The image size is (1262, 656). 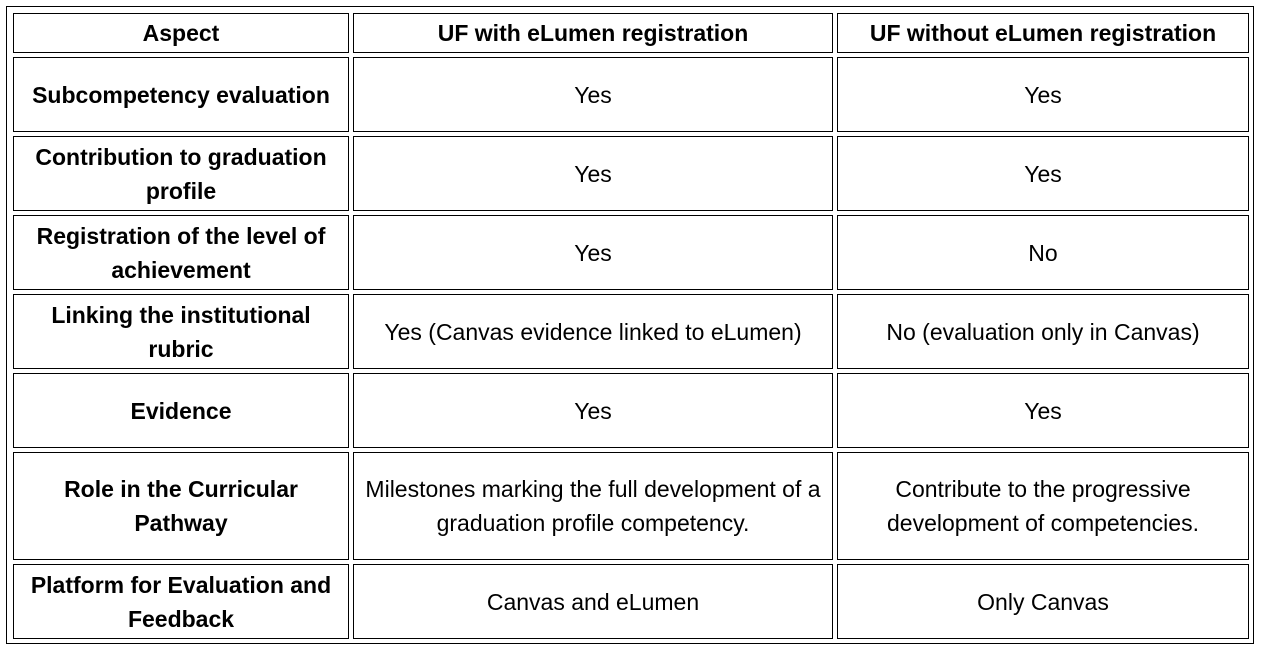 I want to click on without-elumen-cell: No, so click(x=1043, y=252).